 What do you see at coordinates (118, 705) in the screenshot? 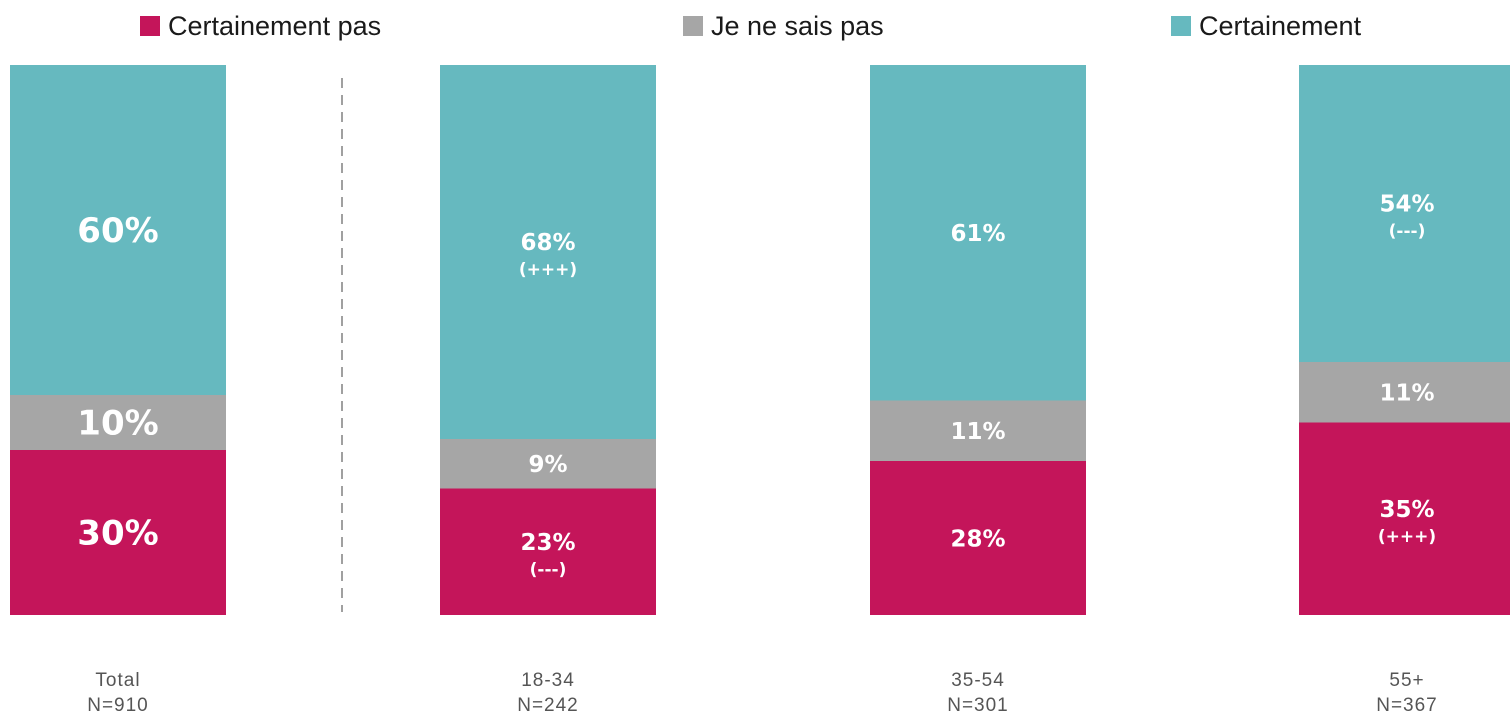
I see `sample-size-label-total: N=910` at bounding box center [118, 705].